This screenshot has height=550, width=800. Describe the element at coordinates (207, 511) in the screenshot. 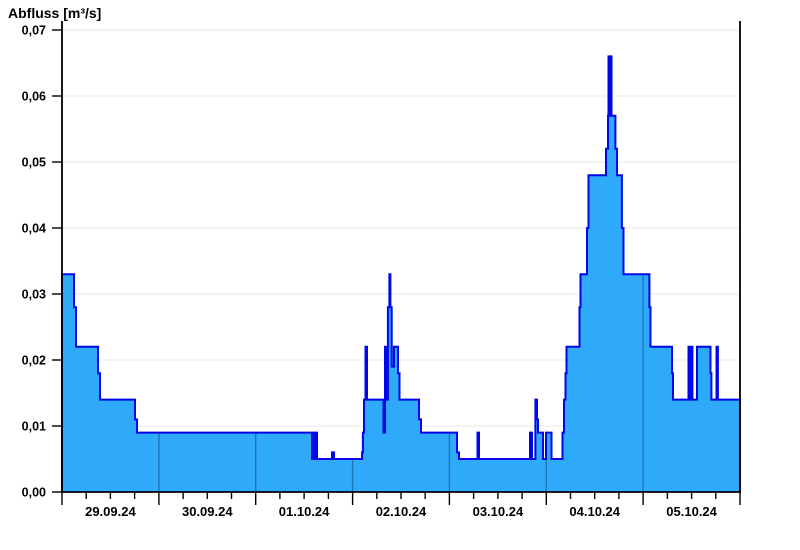

I see `x-tick-label: 30.09.24` at that location.